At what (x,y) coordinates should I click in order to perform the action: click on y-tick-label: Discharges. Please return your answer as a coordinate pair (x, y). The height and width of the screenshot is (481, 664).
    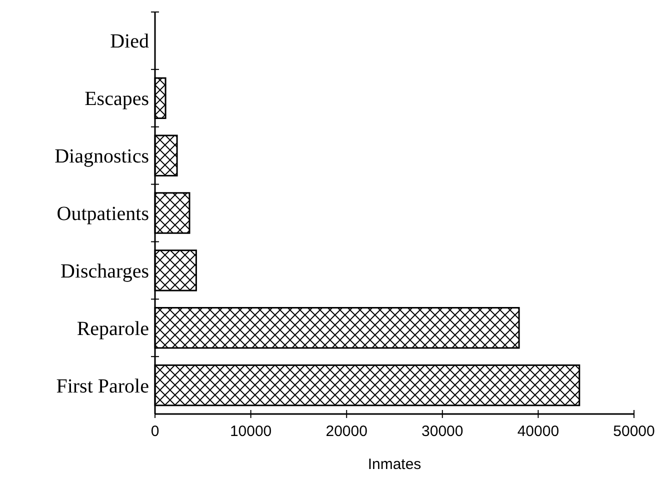
    Looking at the image, I should click on (105, 271).